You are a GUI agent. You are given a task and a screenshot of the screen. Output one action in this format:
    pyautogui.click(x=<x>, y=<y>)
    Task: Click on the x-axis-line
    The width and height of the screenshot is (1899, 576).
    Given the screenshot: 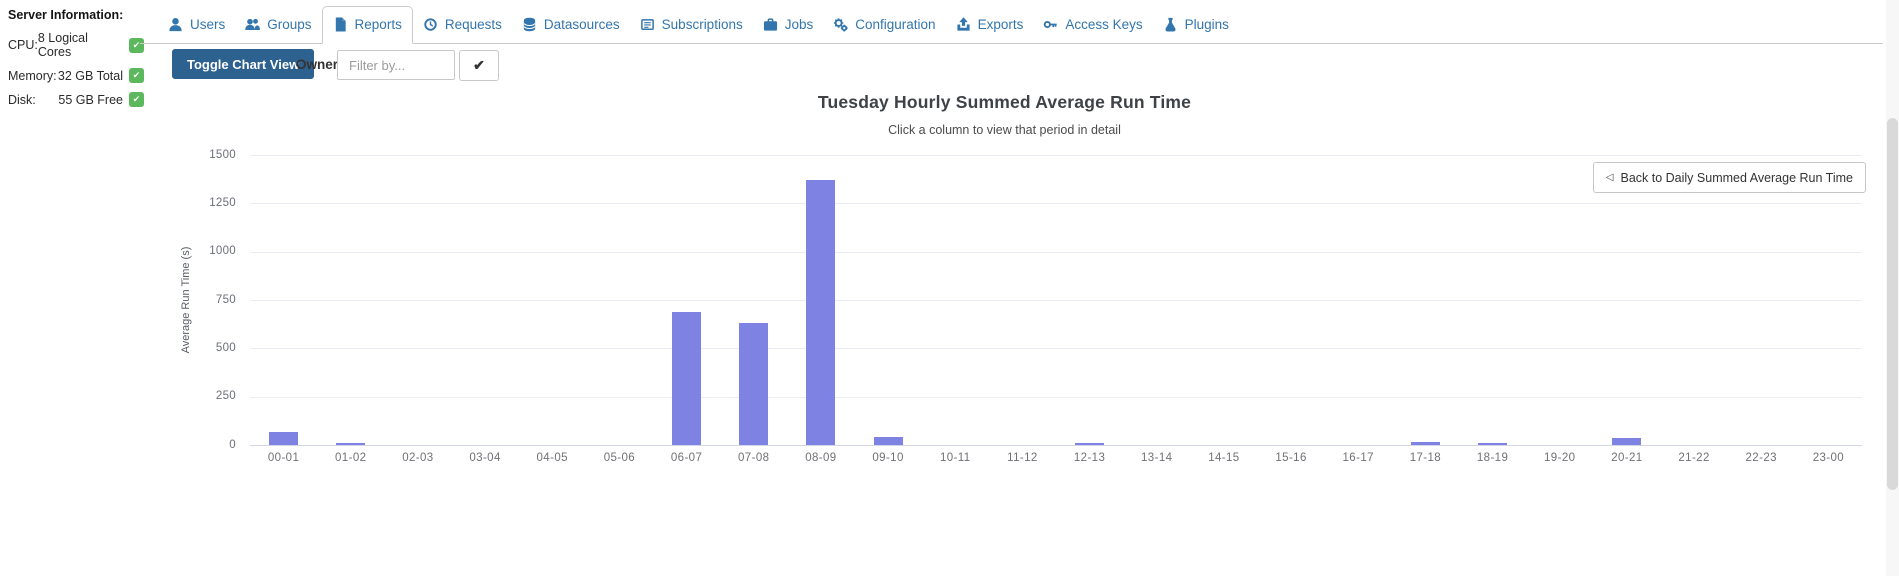 What is the action you would take?
    pyautogui.click(x=1056, y=445)
    